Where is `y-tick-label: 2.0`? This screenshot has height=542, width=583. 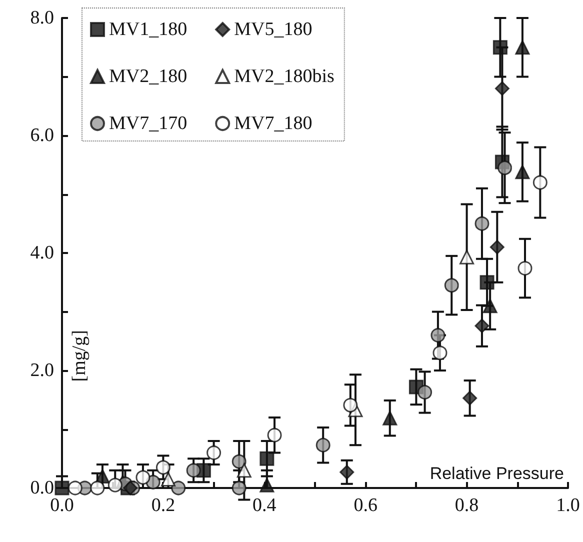 y-tick-label: 2.0 is located at coordinates (42, 370).